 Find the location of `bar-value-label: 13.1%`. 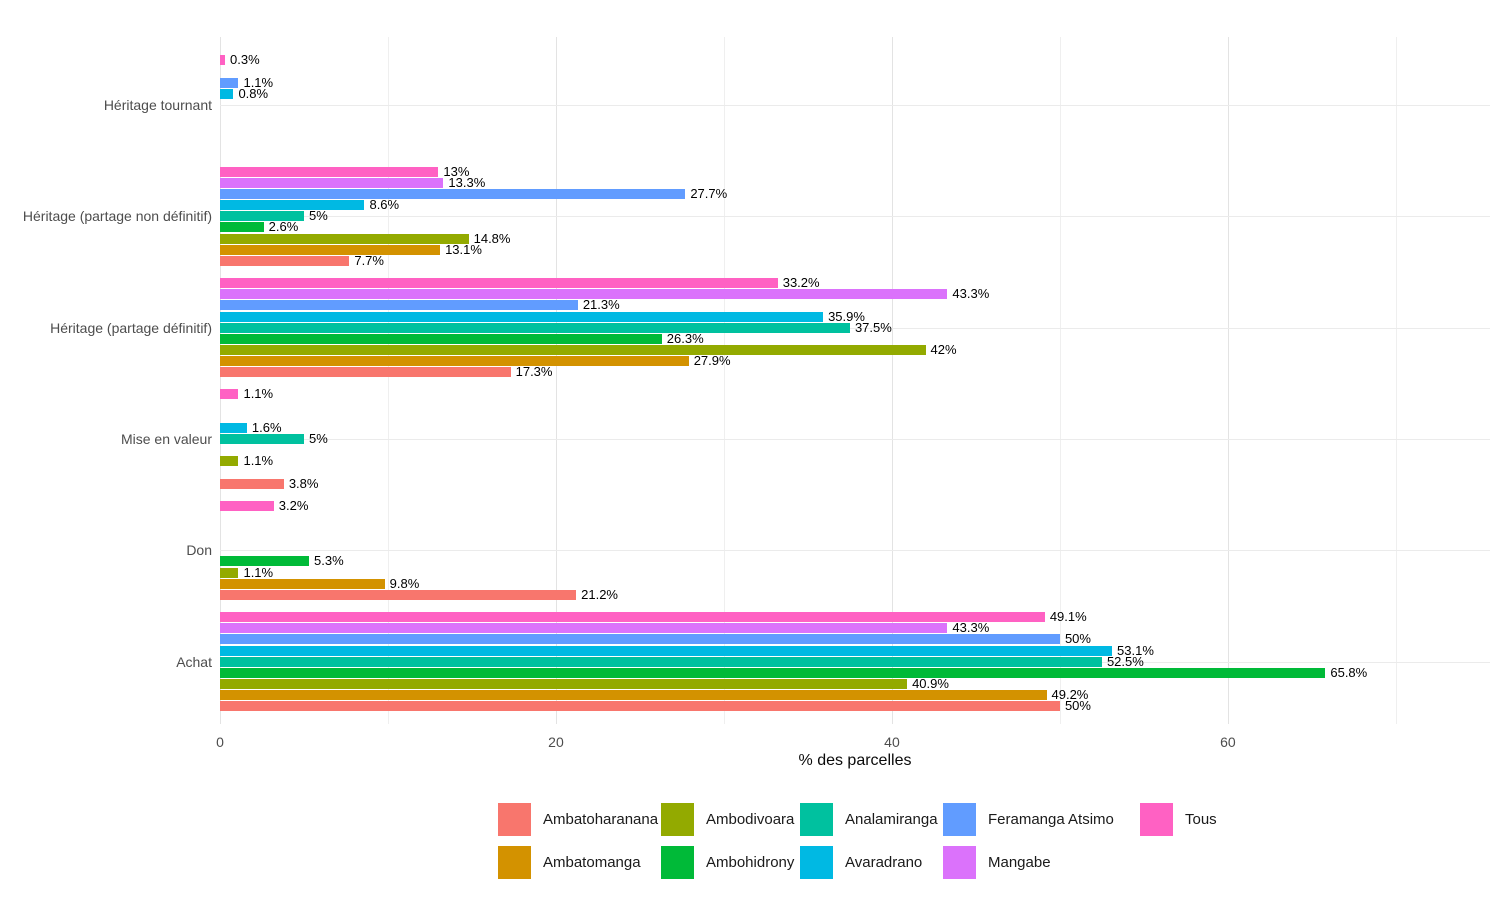

bar-value-label: 13.1% is located at coordinates (463, 249).